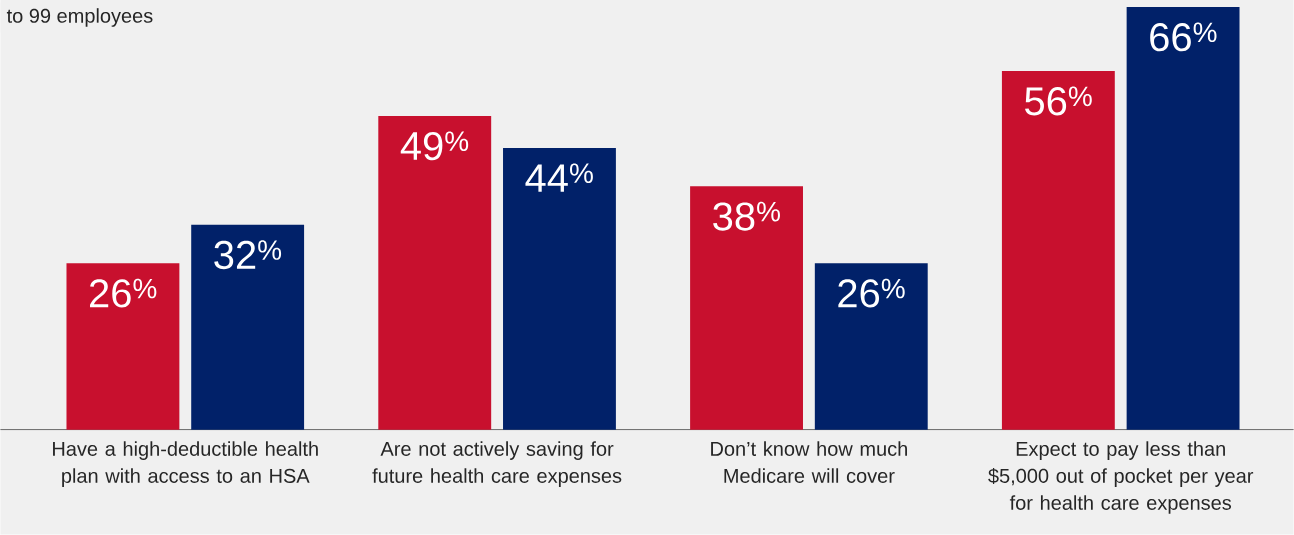 The image size is (1294, 535). I want to click on data-label: 32$^{%}$, so click(248, 255).